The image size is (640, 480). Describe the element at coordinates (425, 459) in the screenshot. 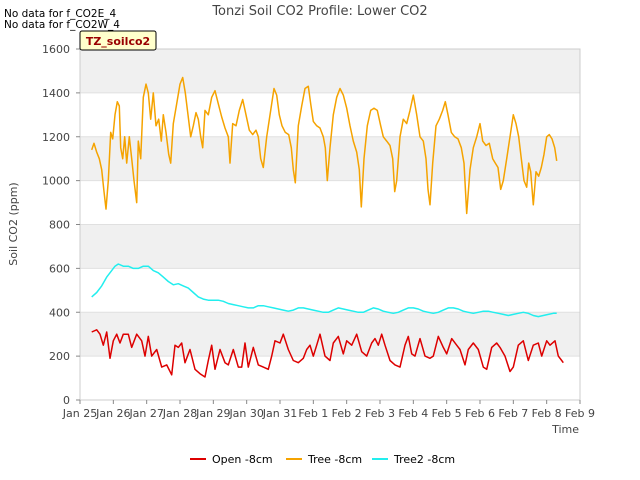

I see `legend-label-tree2: Tree2 -8cm` at that location.